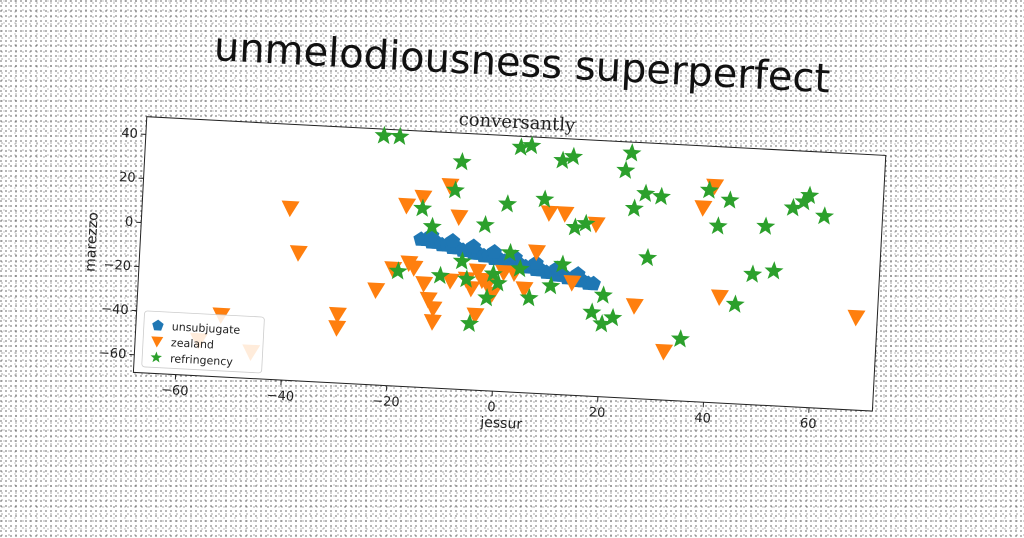 The image size is (1024, 538). Describe the element at coordinates (113, 354) in the screenshot. I see `y-tick-label: −60` at that location.